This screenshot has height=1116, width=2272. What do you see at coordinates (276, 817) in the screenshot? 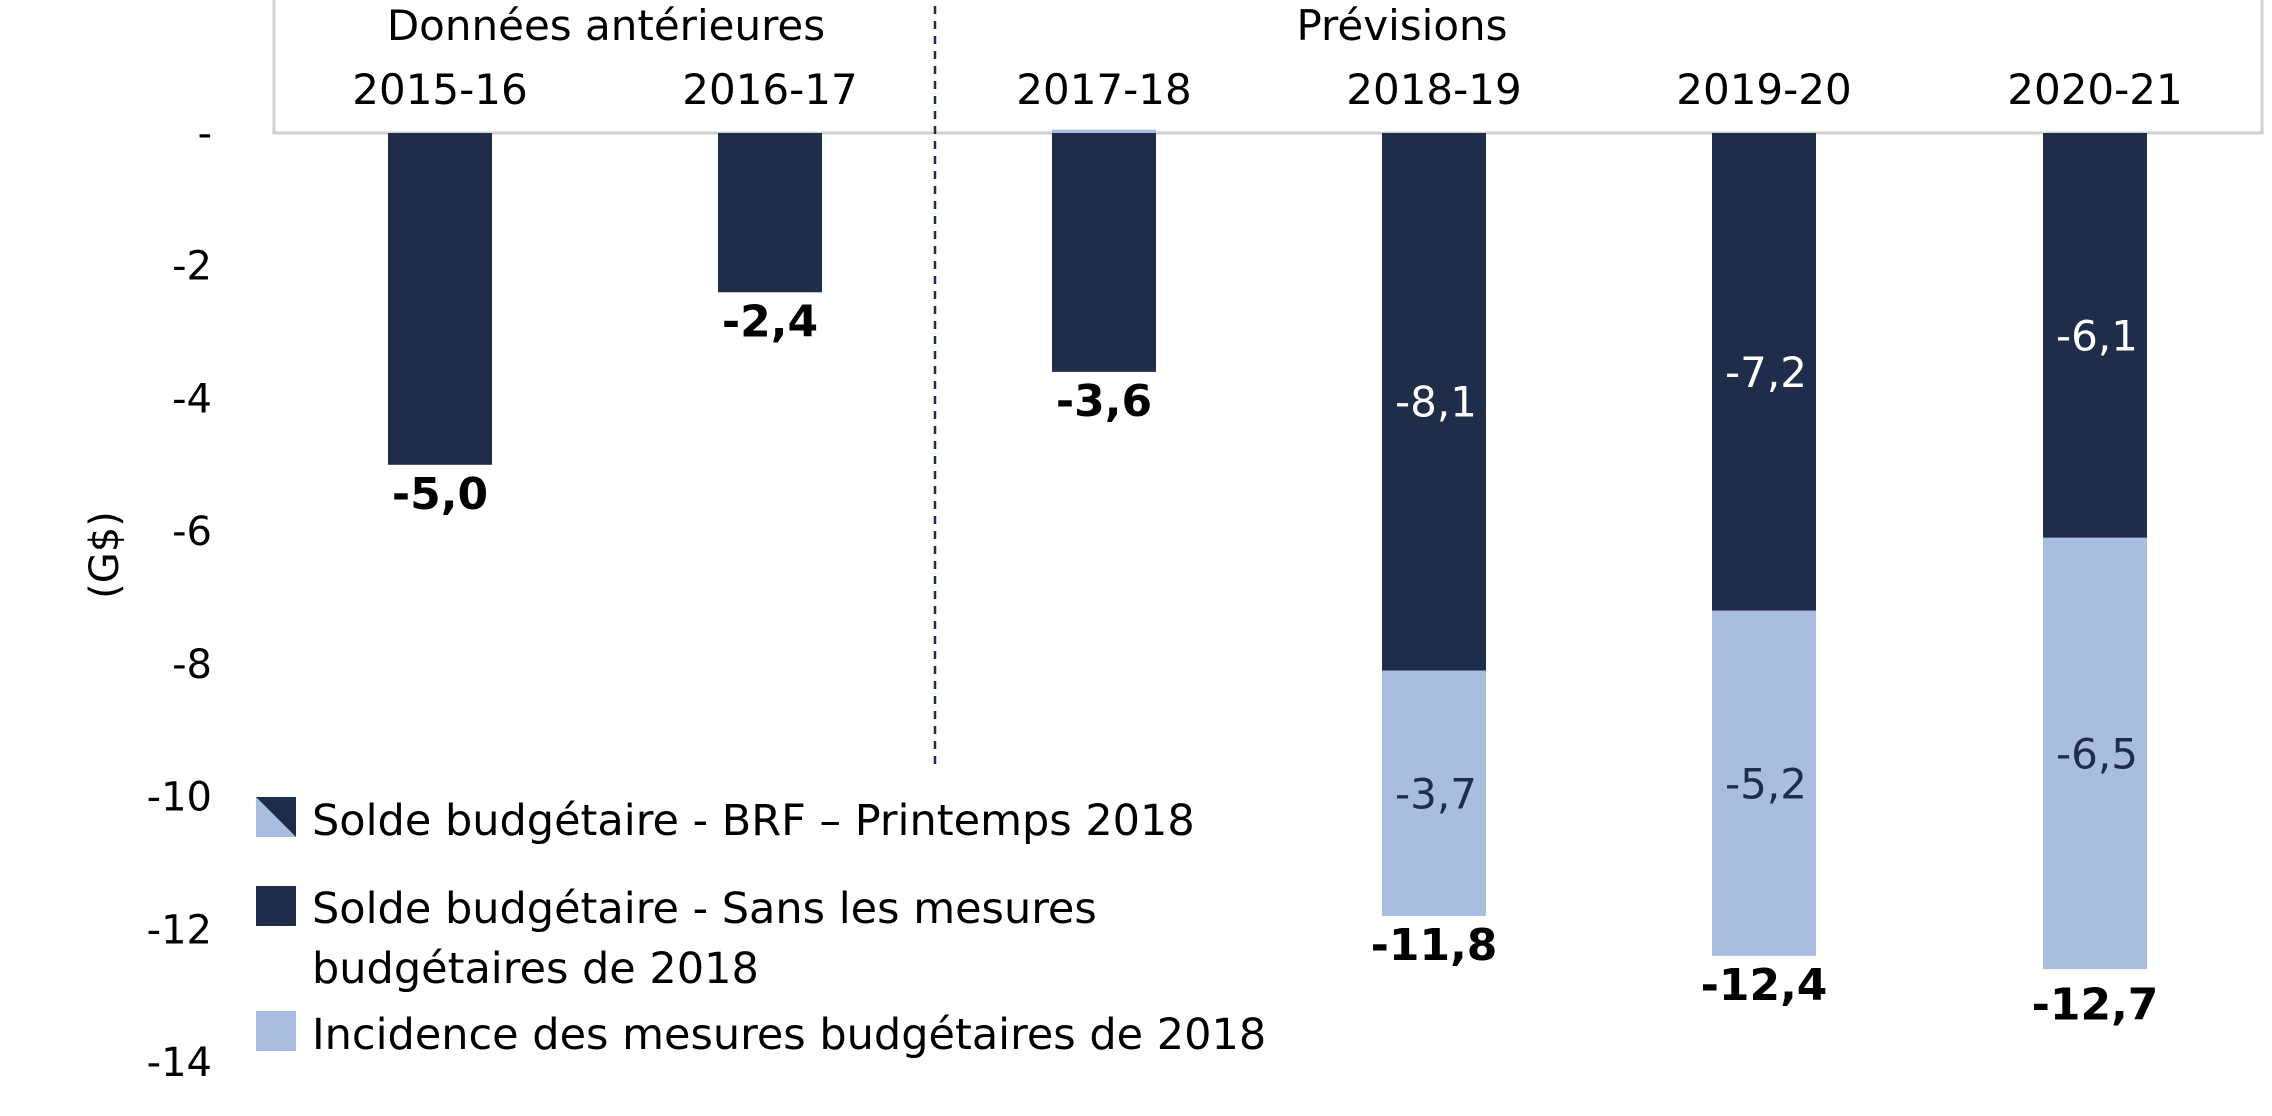
I see `legend-swatch-dark` at bounding box center [276, 817].